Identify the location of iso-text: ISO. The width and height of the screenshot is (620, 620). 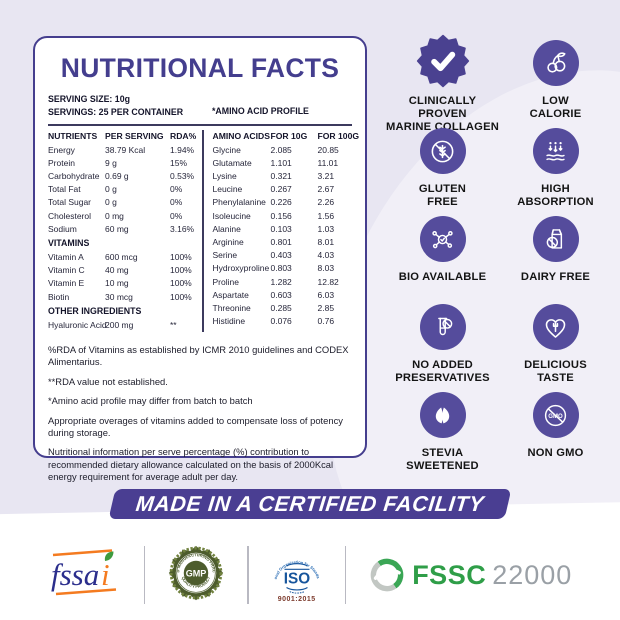
(296, 578).